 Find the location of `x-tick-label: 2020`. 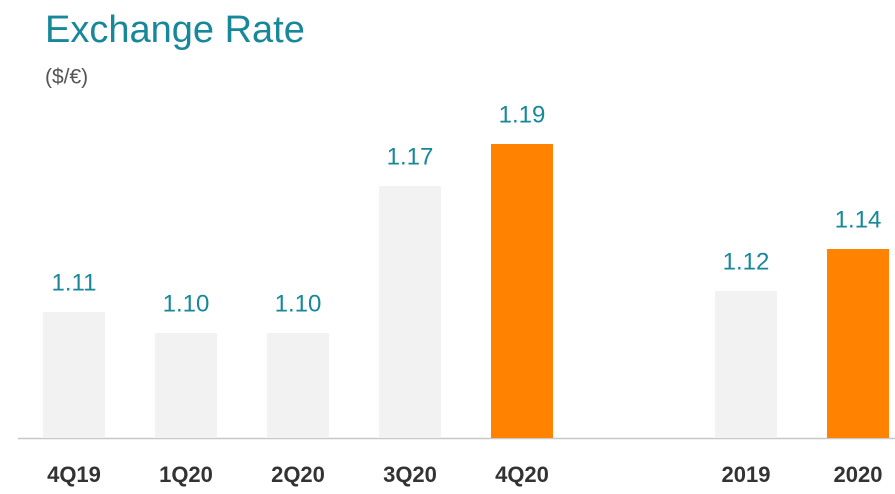

x-tick-label: 2020 is located at coordinates (858, 474).